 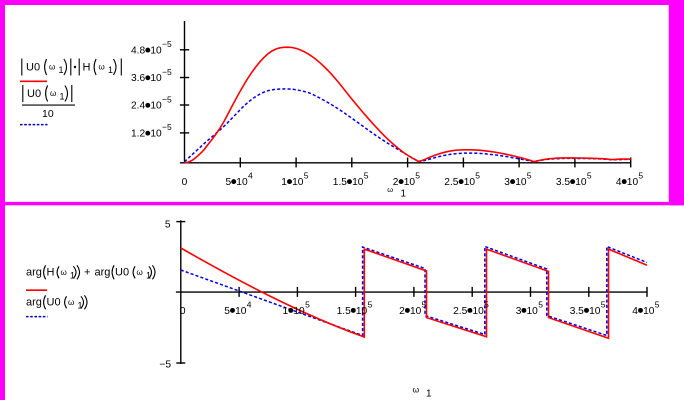 I want to click on svg-text: 4.8, so click(x=138, y=51).